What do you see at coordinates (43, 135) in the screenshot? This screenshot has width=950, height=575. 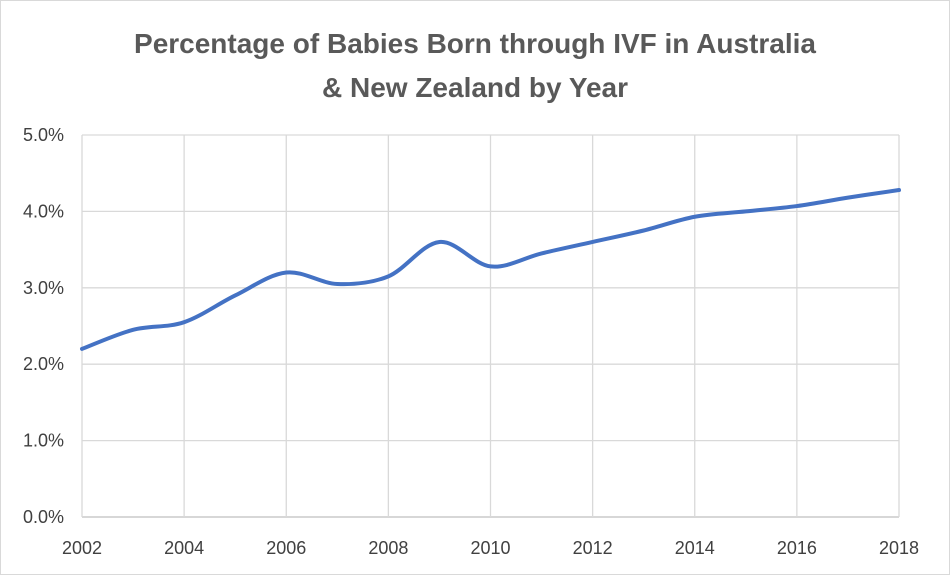 I see `y-tick-label: 5.0%` at bounding box center [43, 135].